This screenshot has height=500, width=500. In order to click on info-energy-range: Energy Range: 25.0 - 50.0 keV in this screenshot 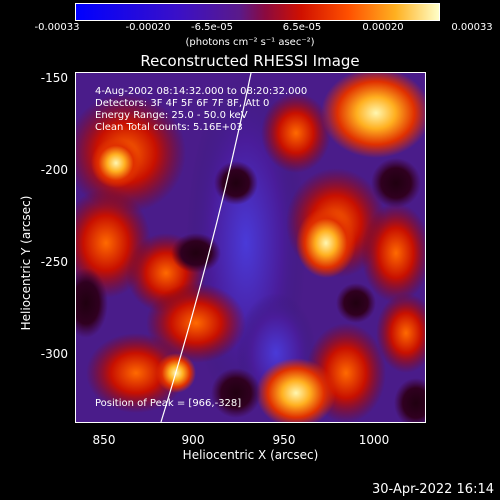, I will do `click(171, 115)`.